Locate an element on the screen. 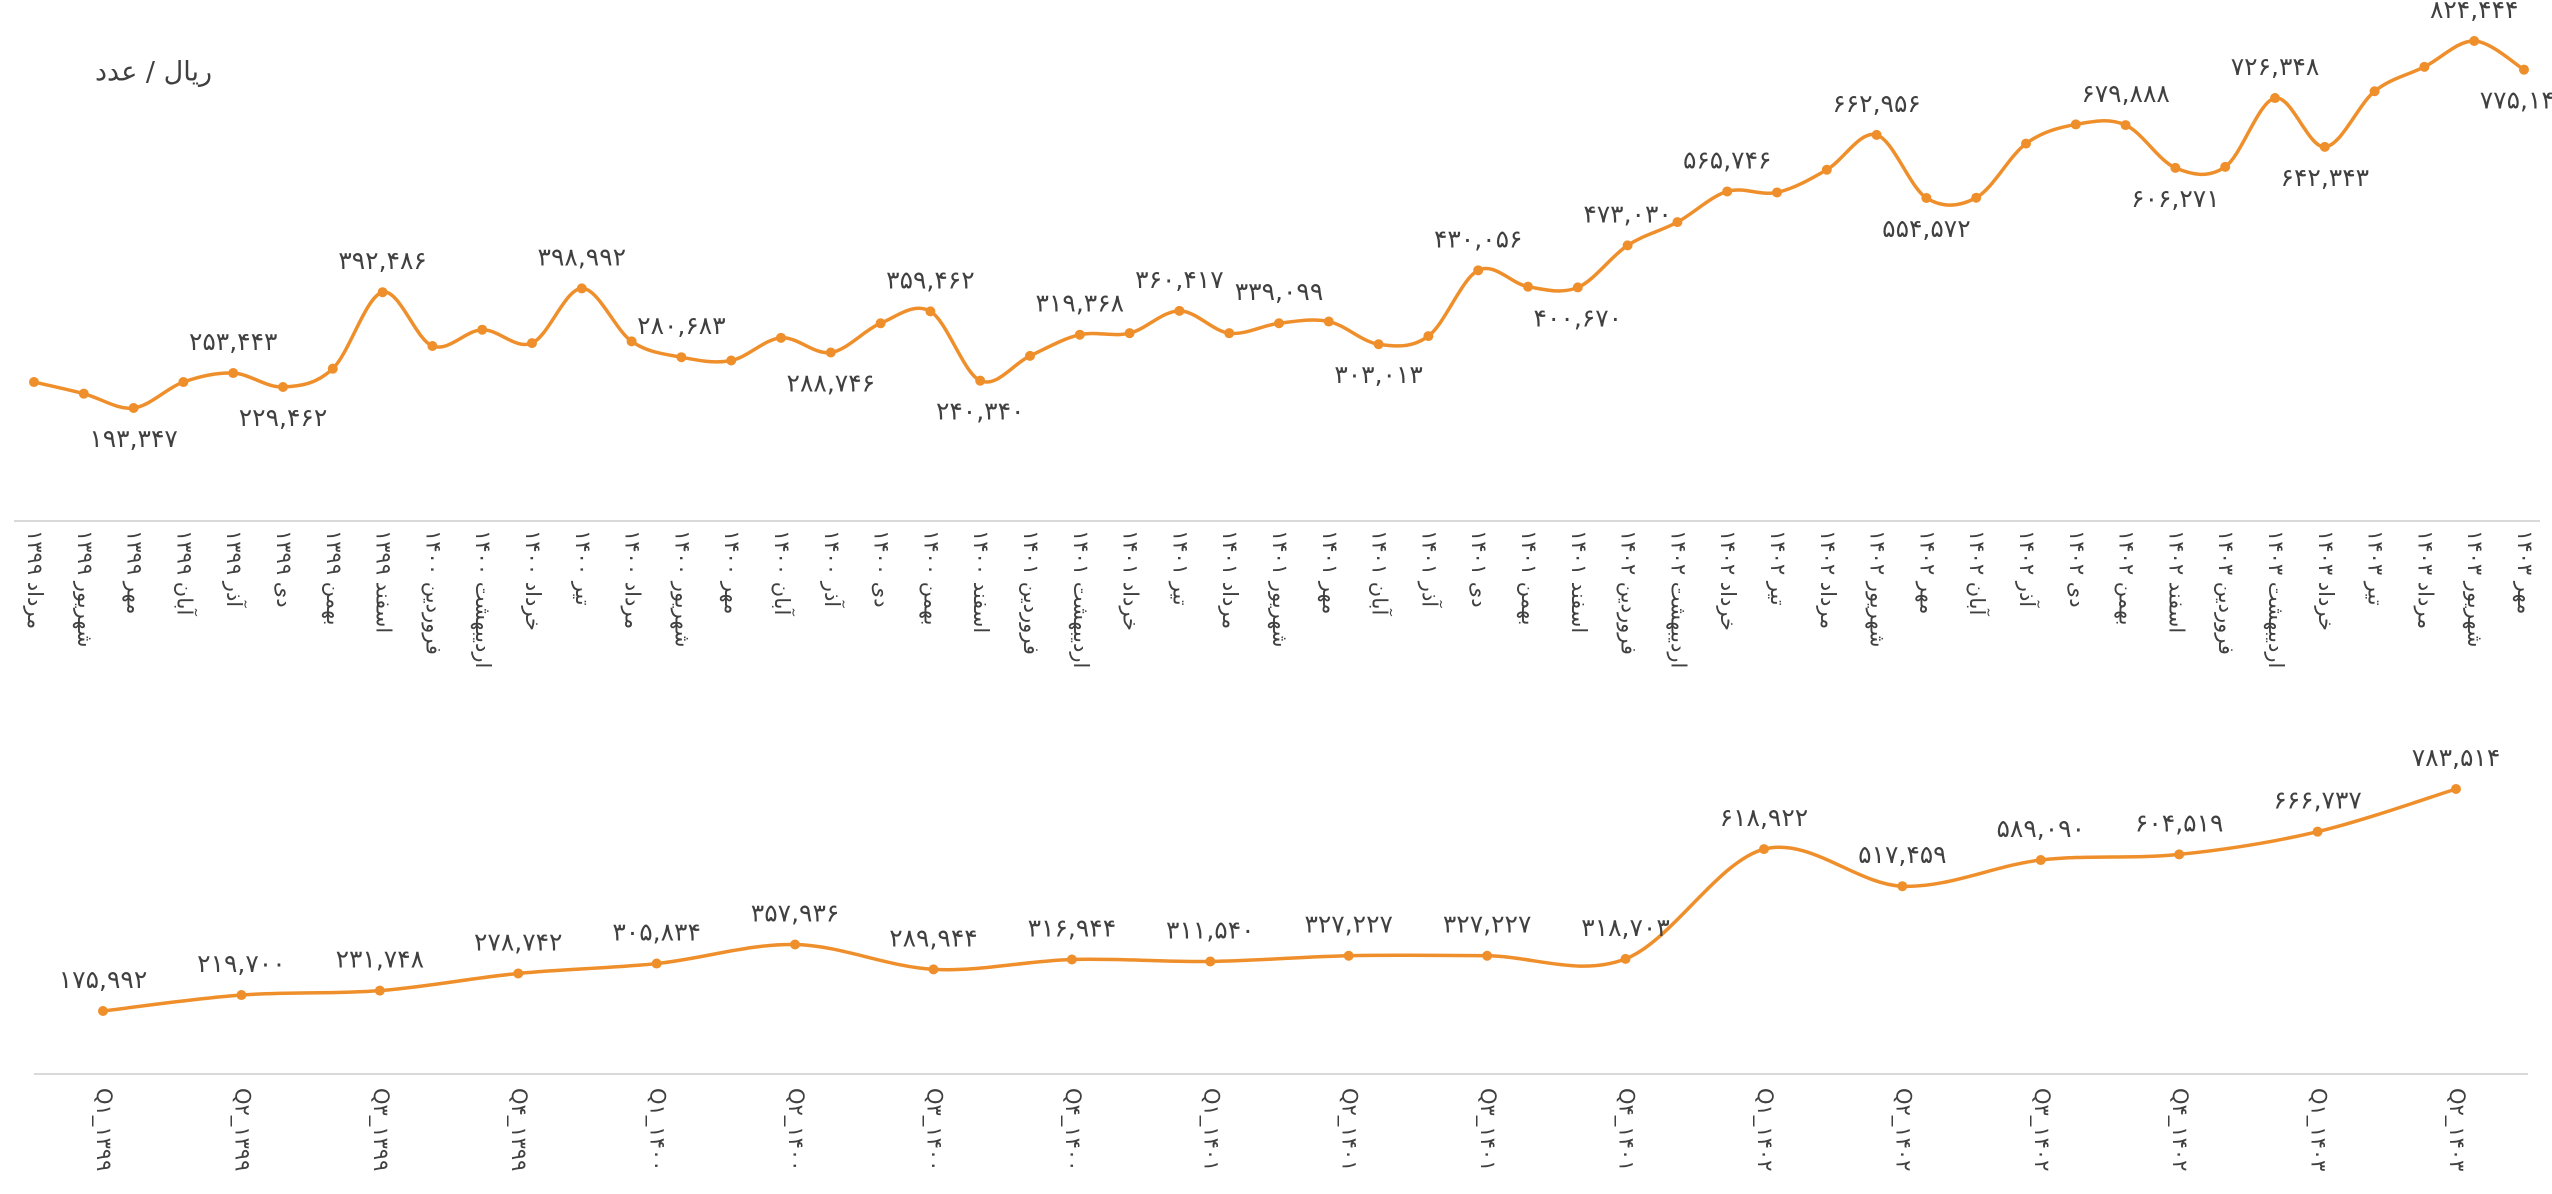  data-label: ۳۶۰,۴۱۷ is located at coordinates (1179, 279).